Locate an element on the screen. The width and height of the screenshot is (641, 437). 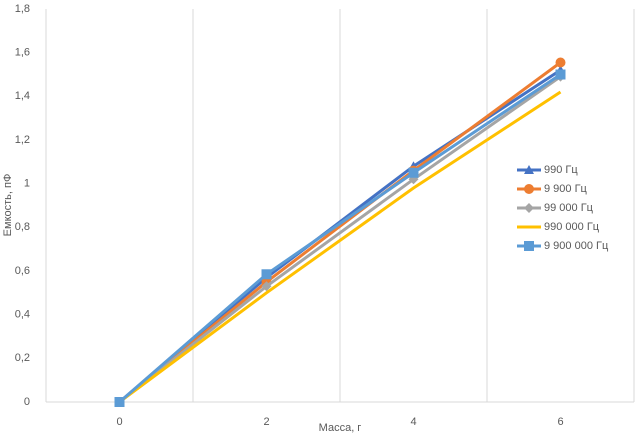
x-tick-label: 4 is located at coordinates (413, 422).